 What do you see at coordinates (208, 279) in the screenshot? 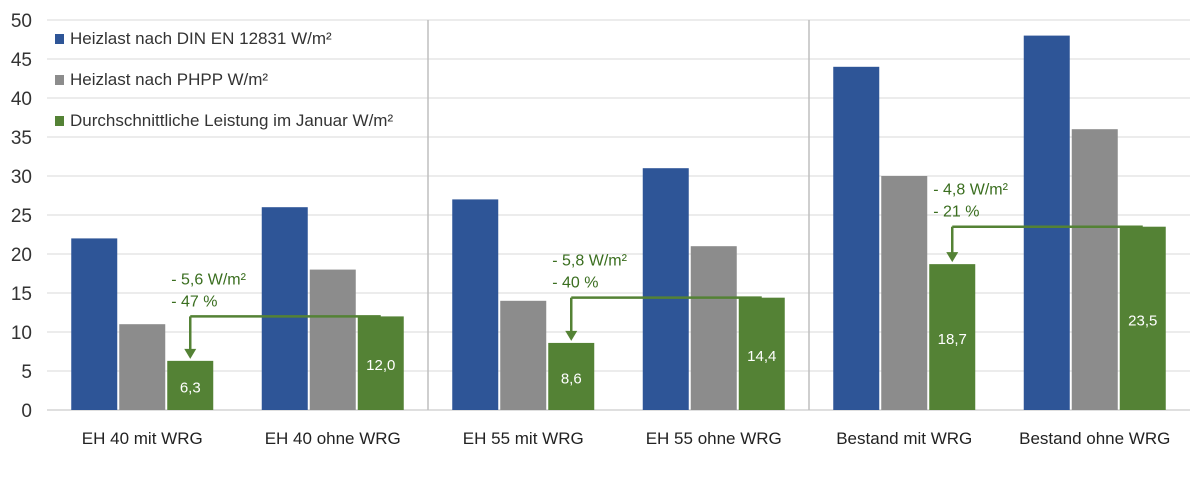
I see `annotation-text: - 5,6 W/m²` at bounding box center [208, 279].